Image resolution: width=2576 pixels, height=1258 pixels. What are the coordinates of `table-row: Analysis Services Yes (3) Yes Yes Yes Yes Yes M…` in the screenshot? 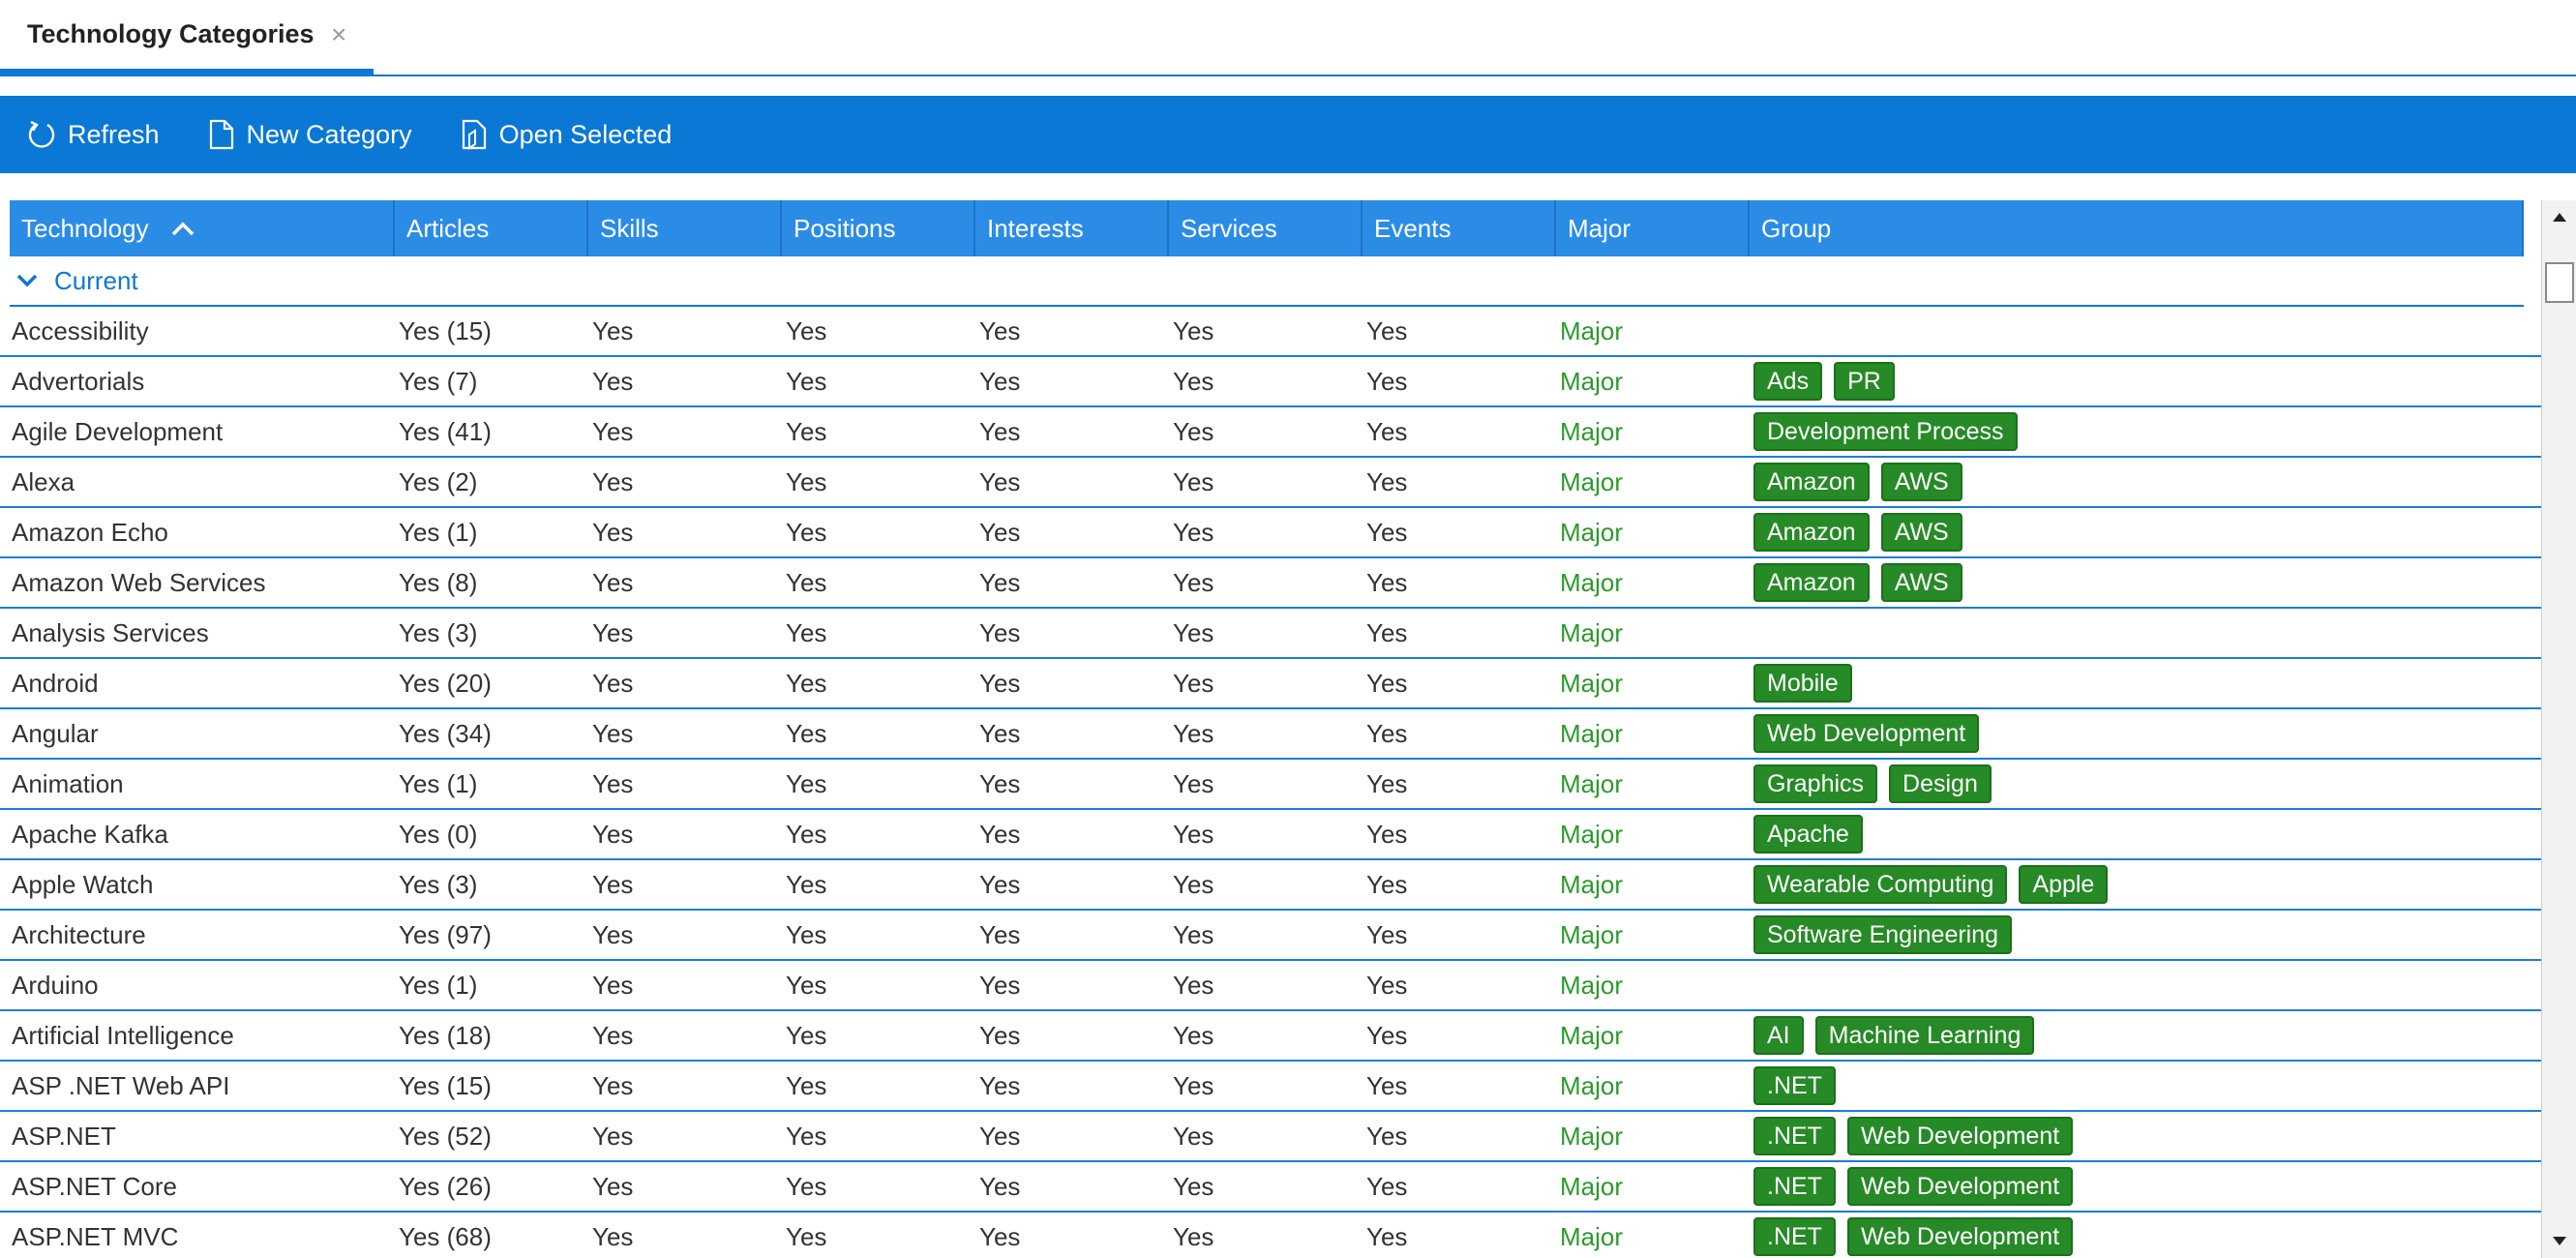 It's located at (1270, 634).